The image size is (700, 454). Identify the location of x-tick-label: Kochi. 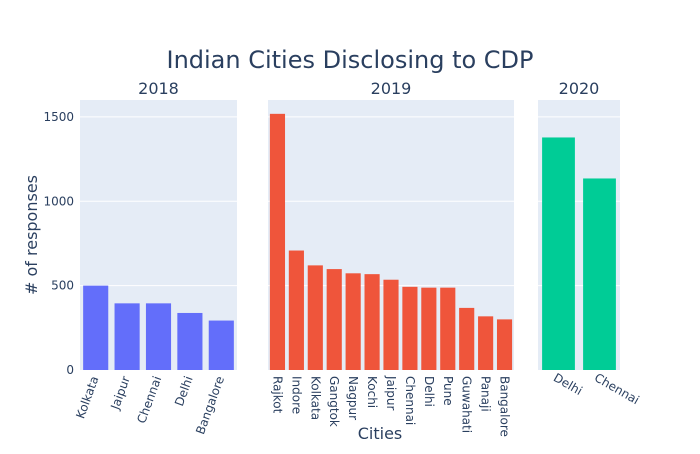
(372, 392).